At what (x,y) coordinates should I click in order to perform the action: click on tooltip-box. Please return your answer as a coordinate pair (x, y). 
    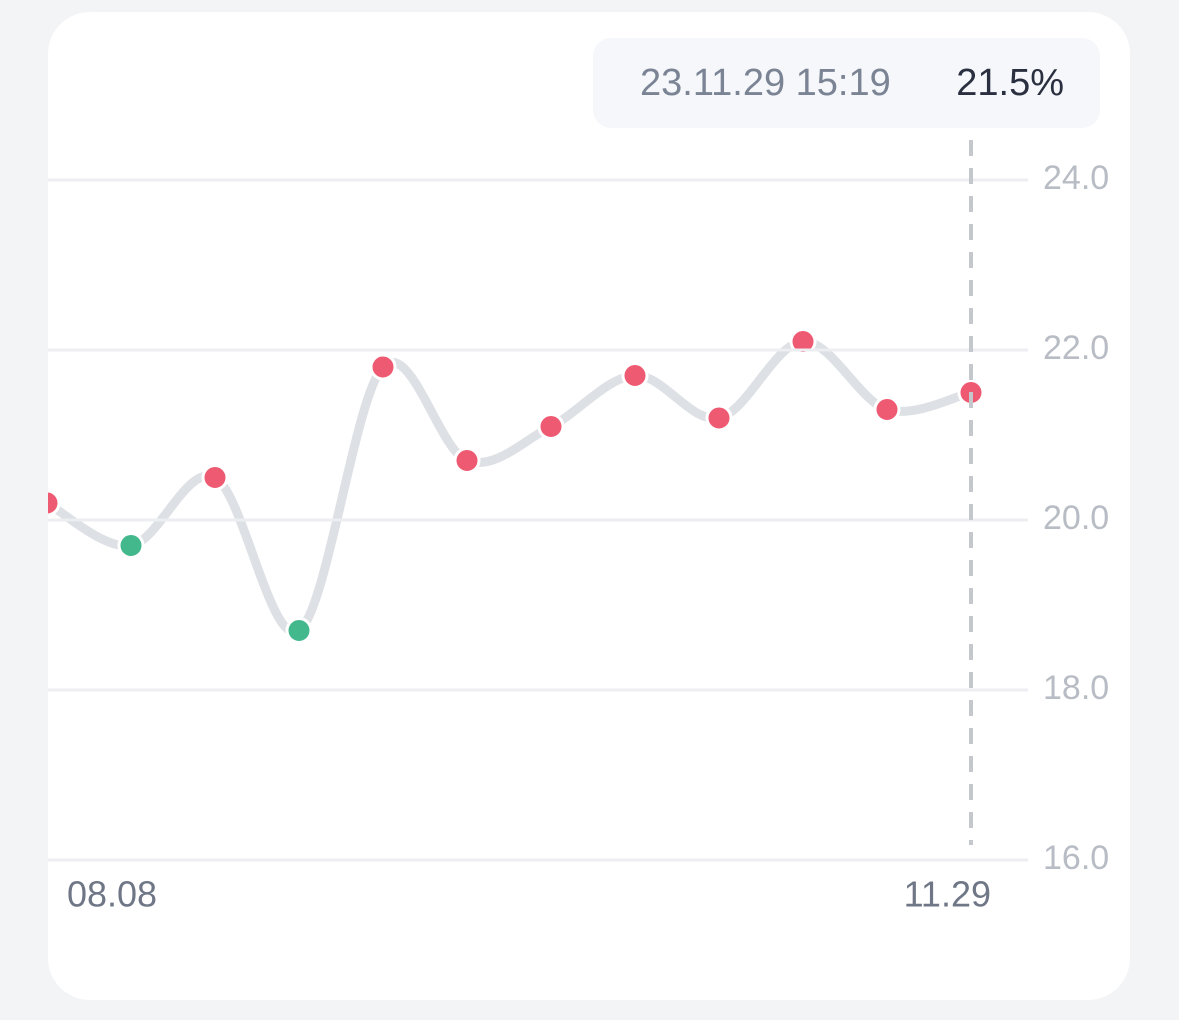
    Looking at the image, I should click on (846, 83).